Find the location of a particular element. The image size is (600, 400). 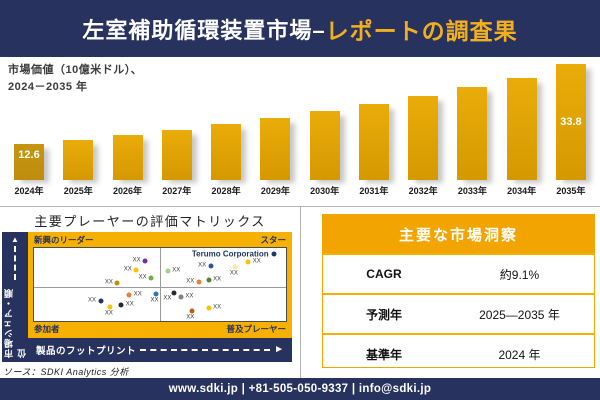

arrow-right-icon: ► is located at coordinates (279, 349).